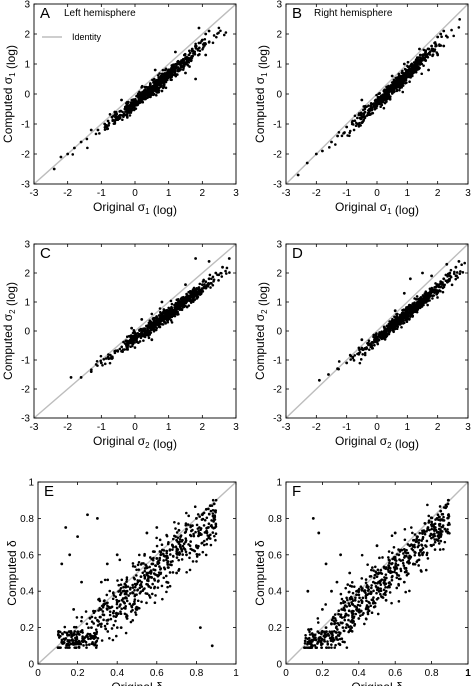 The width and height of the screenshot is (474, 686). Describe the element at coordinates (78, 673) in the screenshot. I see `x-tick-label: 0.2` at that location.